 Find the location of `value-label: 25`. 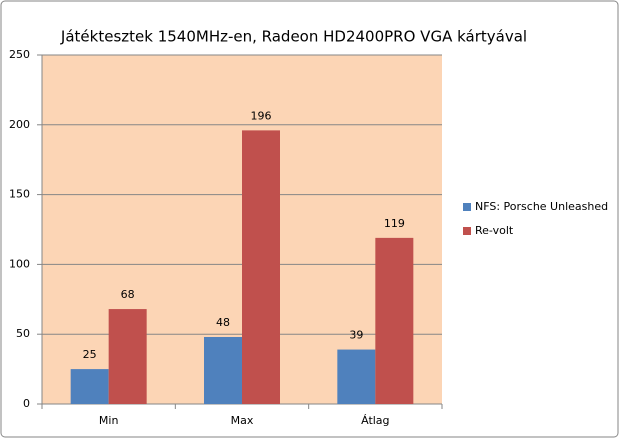

value-label: 25 is located at coordinates (90, 354).